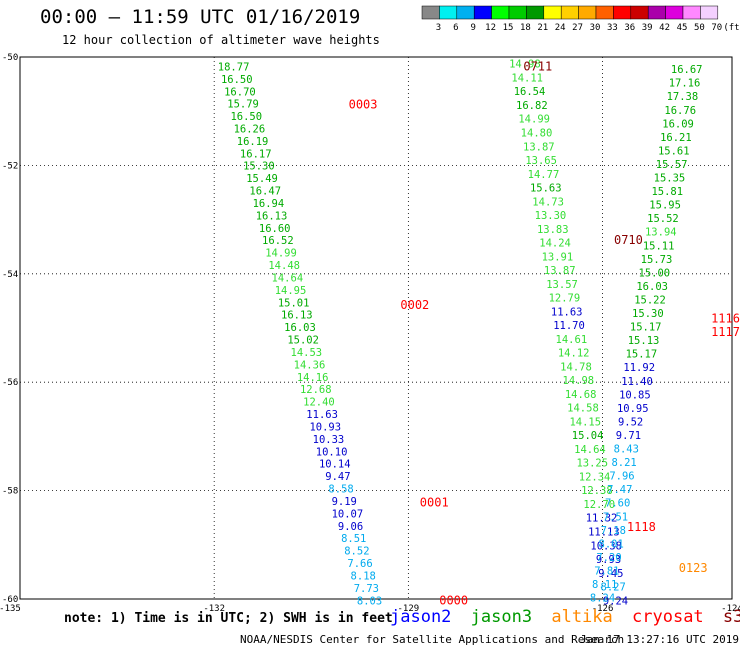 The image size is (740, 654). Describe the element at coordinates (565, 617) in the screenshot. I see `satellite-legend: jason2 jason3 altika cryosat s3a` at that location.